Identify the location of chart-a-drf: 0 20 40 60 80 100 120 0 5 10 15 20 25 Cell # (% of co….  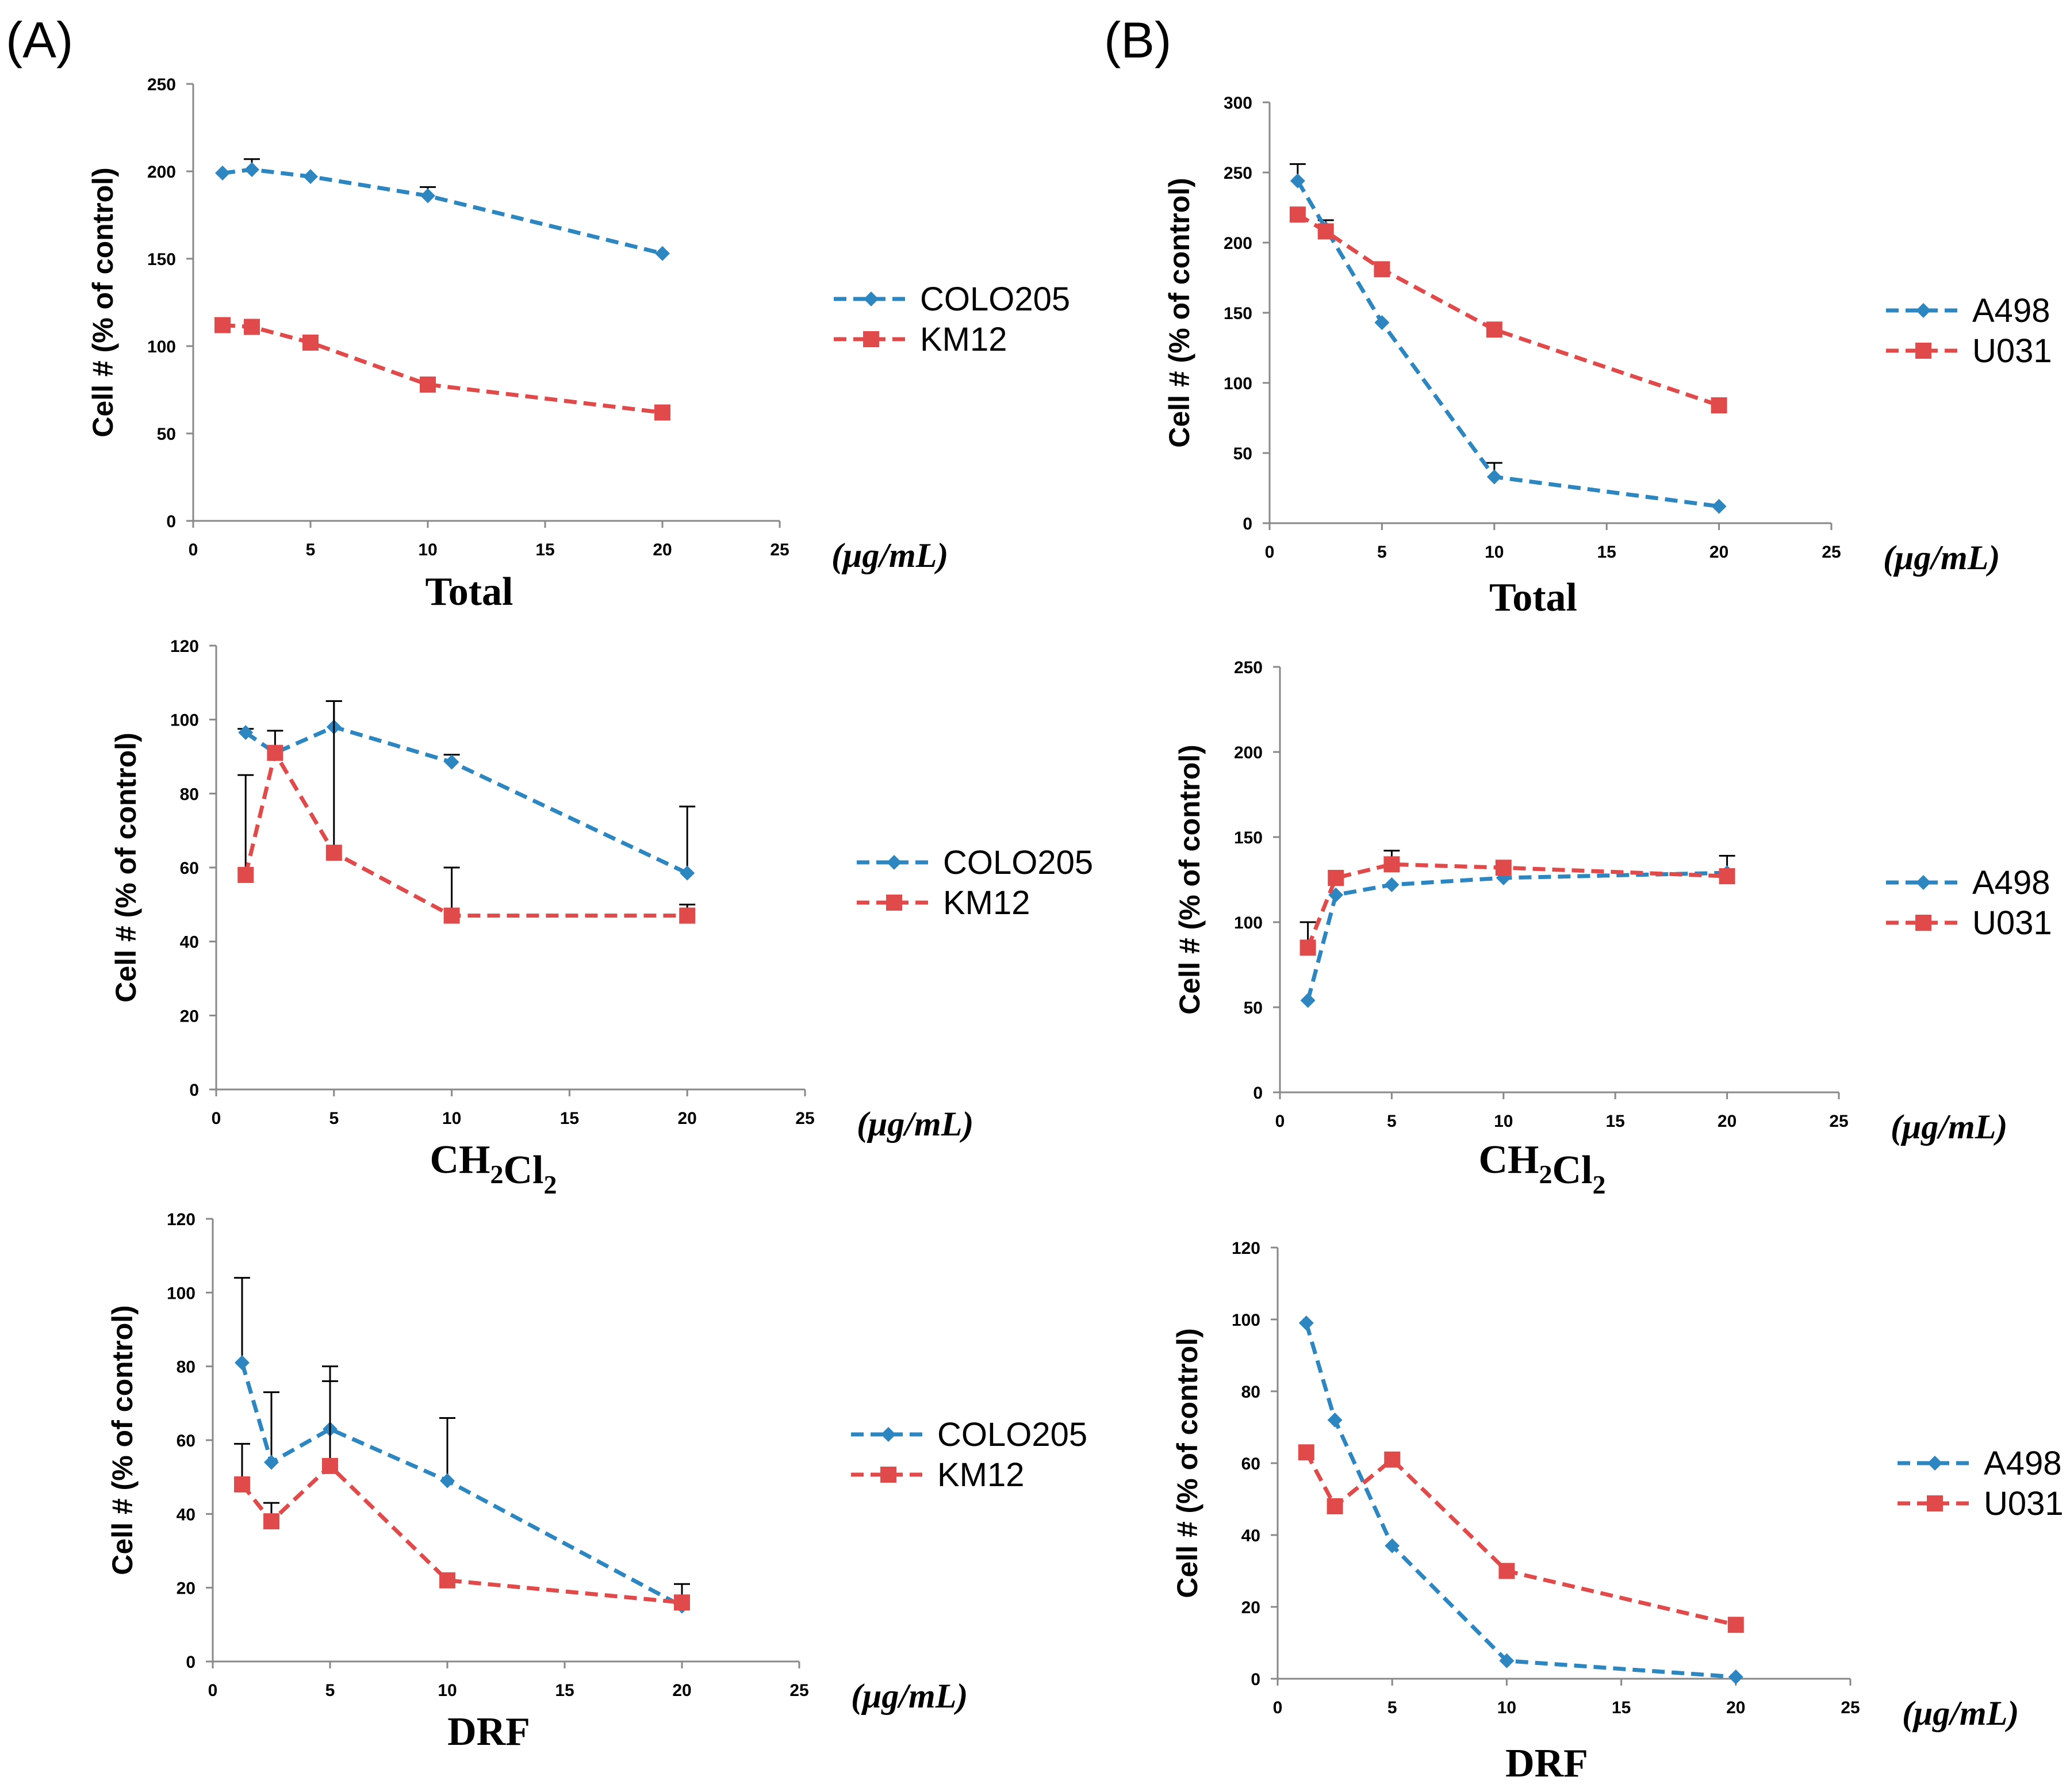
(596, 1482).